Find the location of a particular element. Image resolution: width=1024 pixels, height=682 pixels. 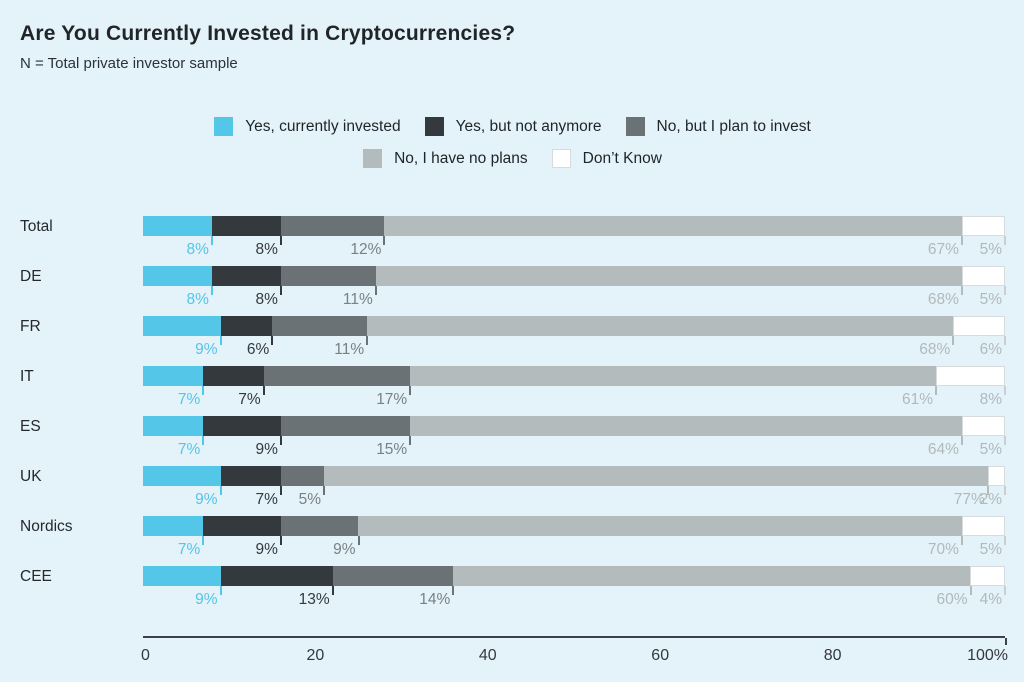

row-label: CEE is located at coordinates (36, 576).